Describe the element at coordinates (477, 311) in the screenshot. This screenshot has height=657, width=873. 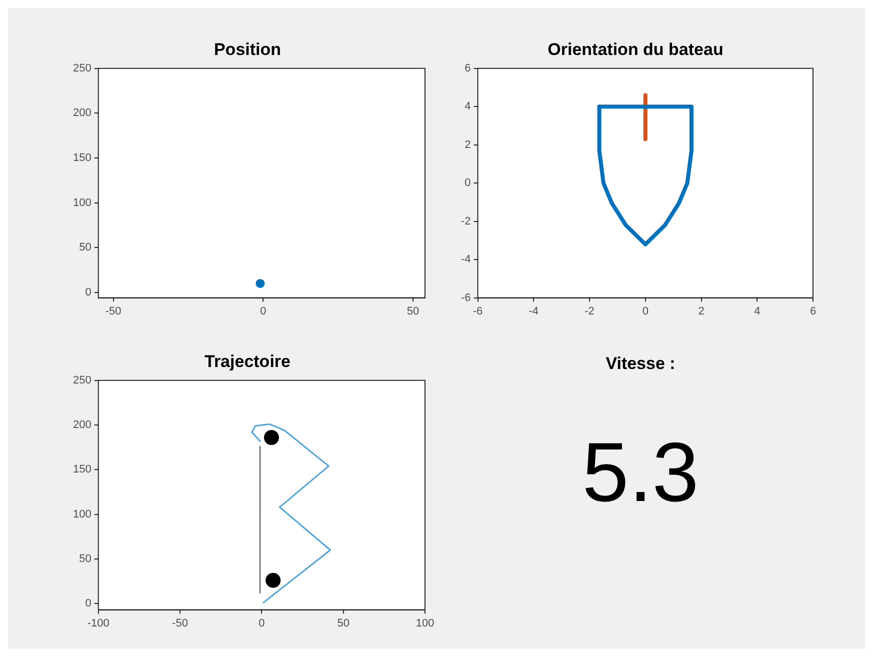
I see `x-tick-label: -6` at that location.